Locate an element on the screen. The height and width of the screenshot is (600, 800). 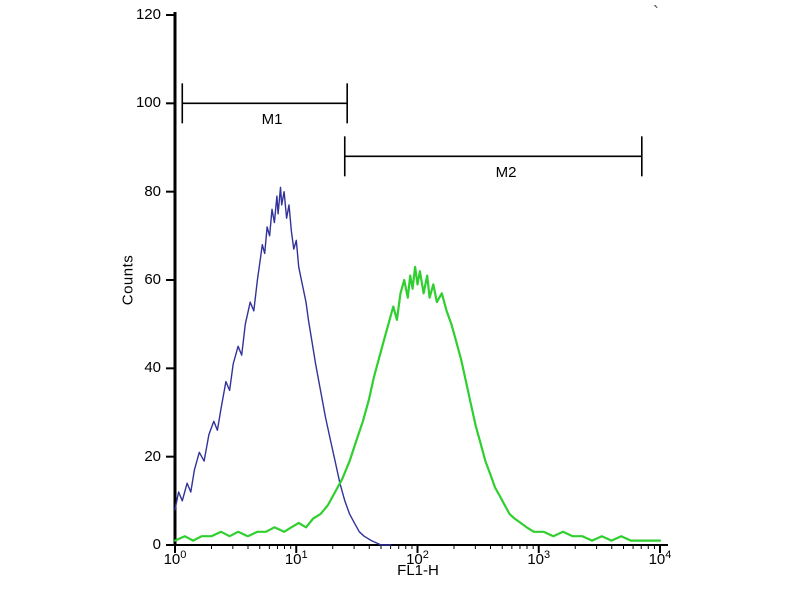
x-tick-label: 10⁰ is located at coordinates (175, 558).